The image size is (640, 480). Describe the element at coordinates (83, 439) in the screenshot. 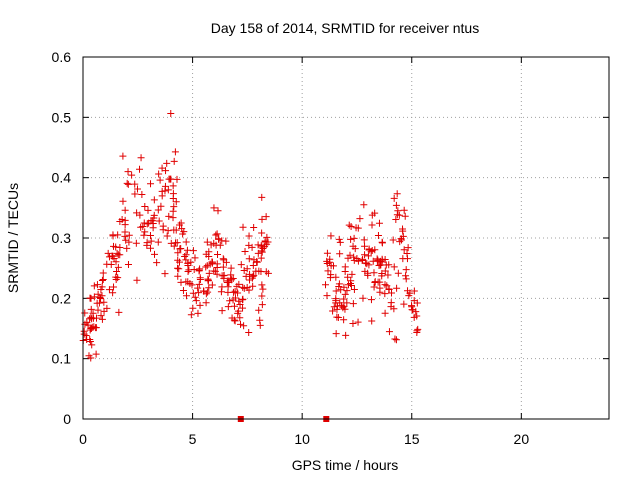

I see `x-tick-label: 0` at that location.